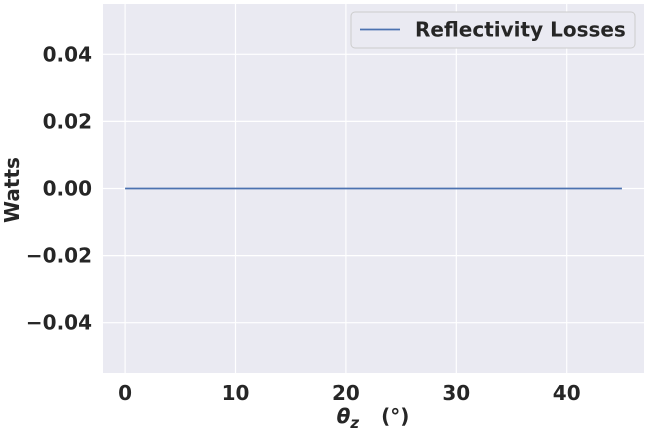 The width and height of the screenshot is (648, 432). I want to click on y-tick-label: 0.02, so click(67, 121).